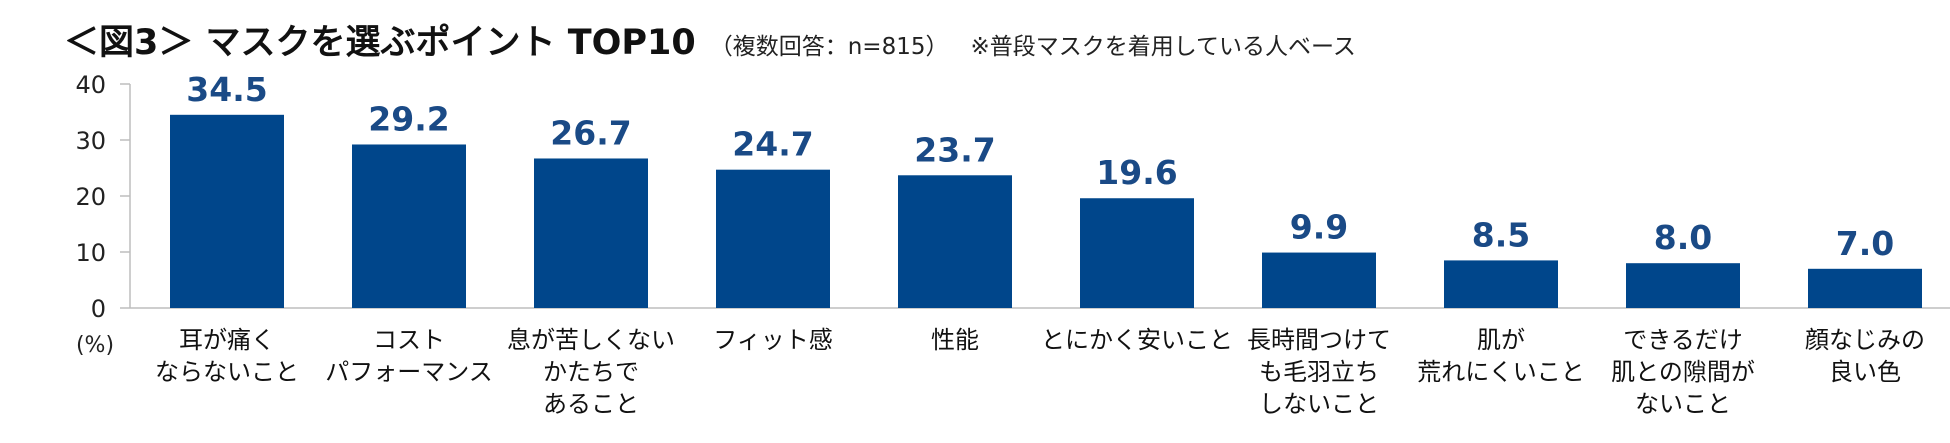 Image resolution: width=1950 pixels, height=443 pixels. What do you see at coordinates (90, 197) in the screenshot?
I see `y-tick-label: 20` at bounding box center [90, 197].